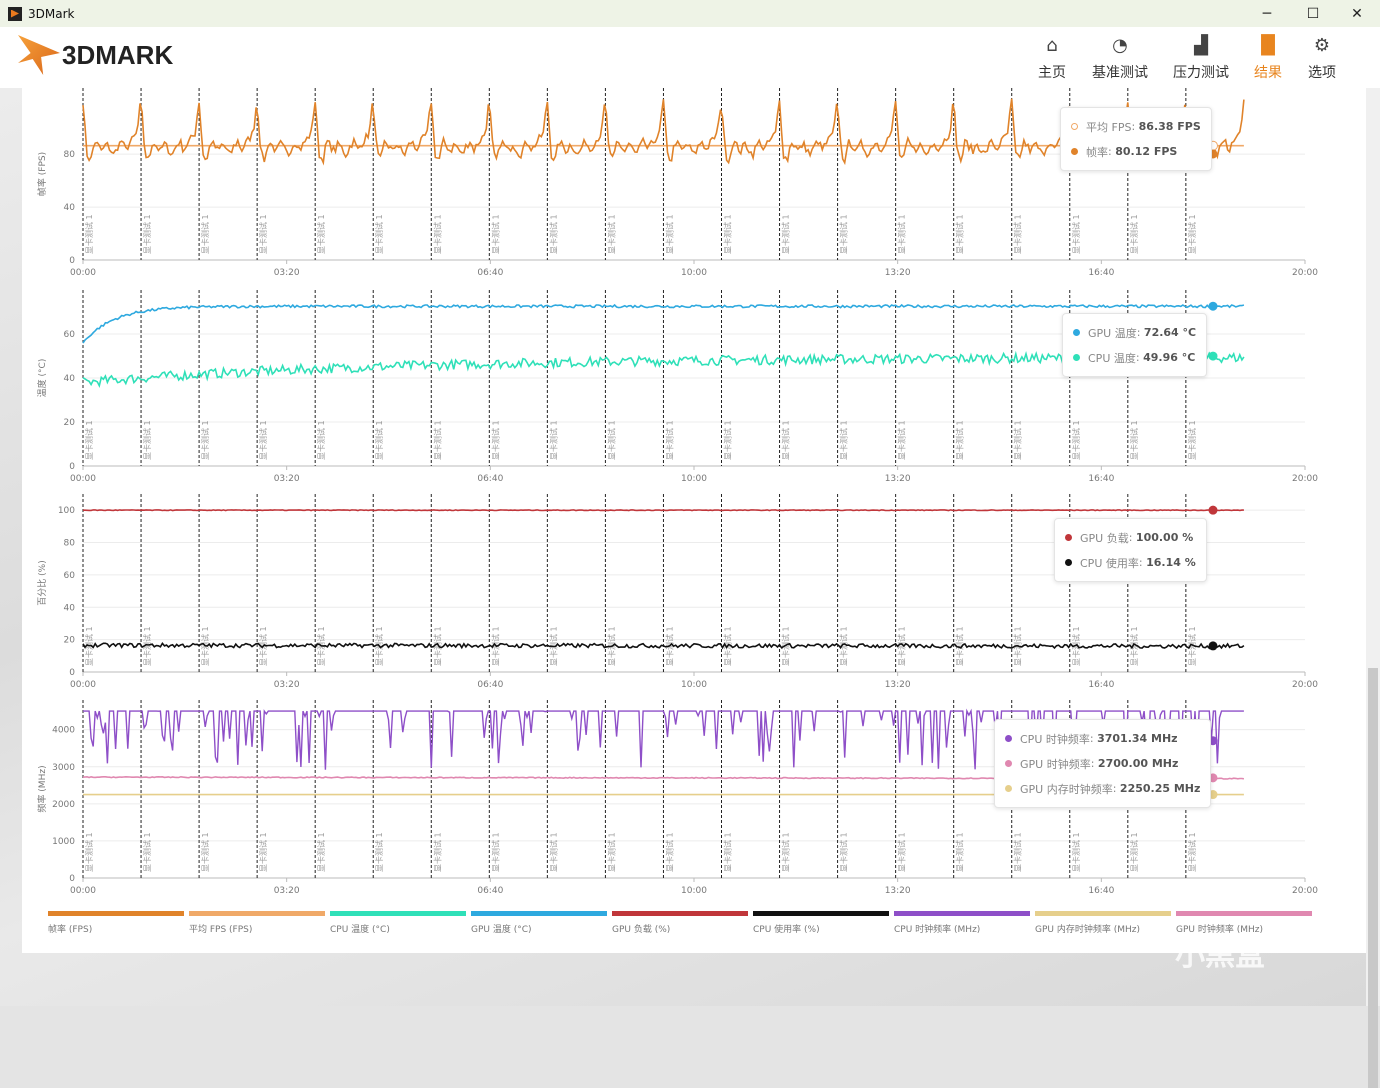  What do you see at coordinates (1066, 789) in the screenshot?
I see `tooltip-label: GPU 内存时钟频率` at bounding box center [1066, 789].